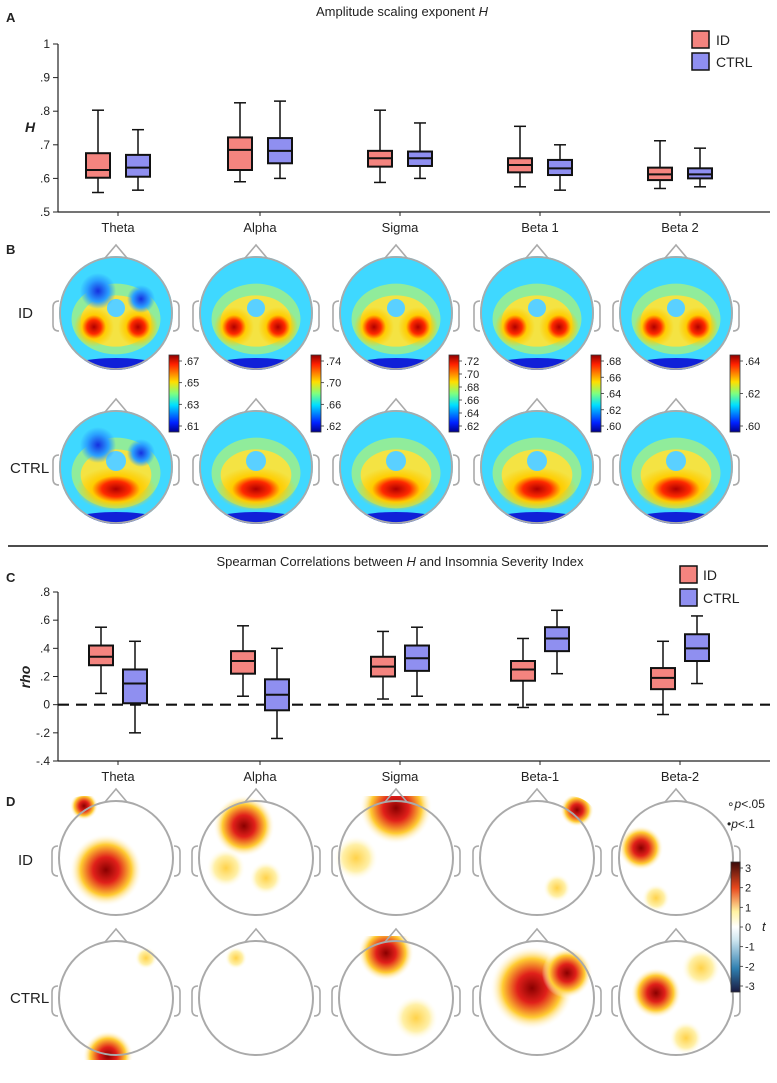 This screenshot has height=1083, width=777. I want to click on y-tick-label: -.2, so click(43, 733).